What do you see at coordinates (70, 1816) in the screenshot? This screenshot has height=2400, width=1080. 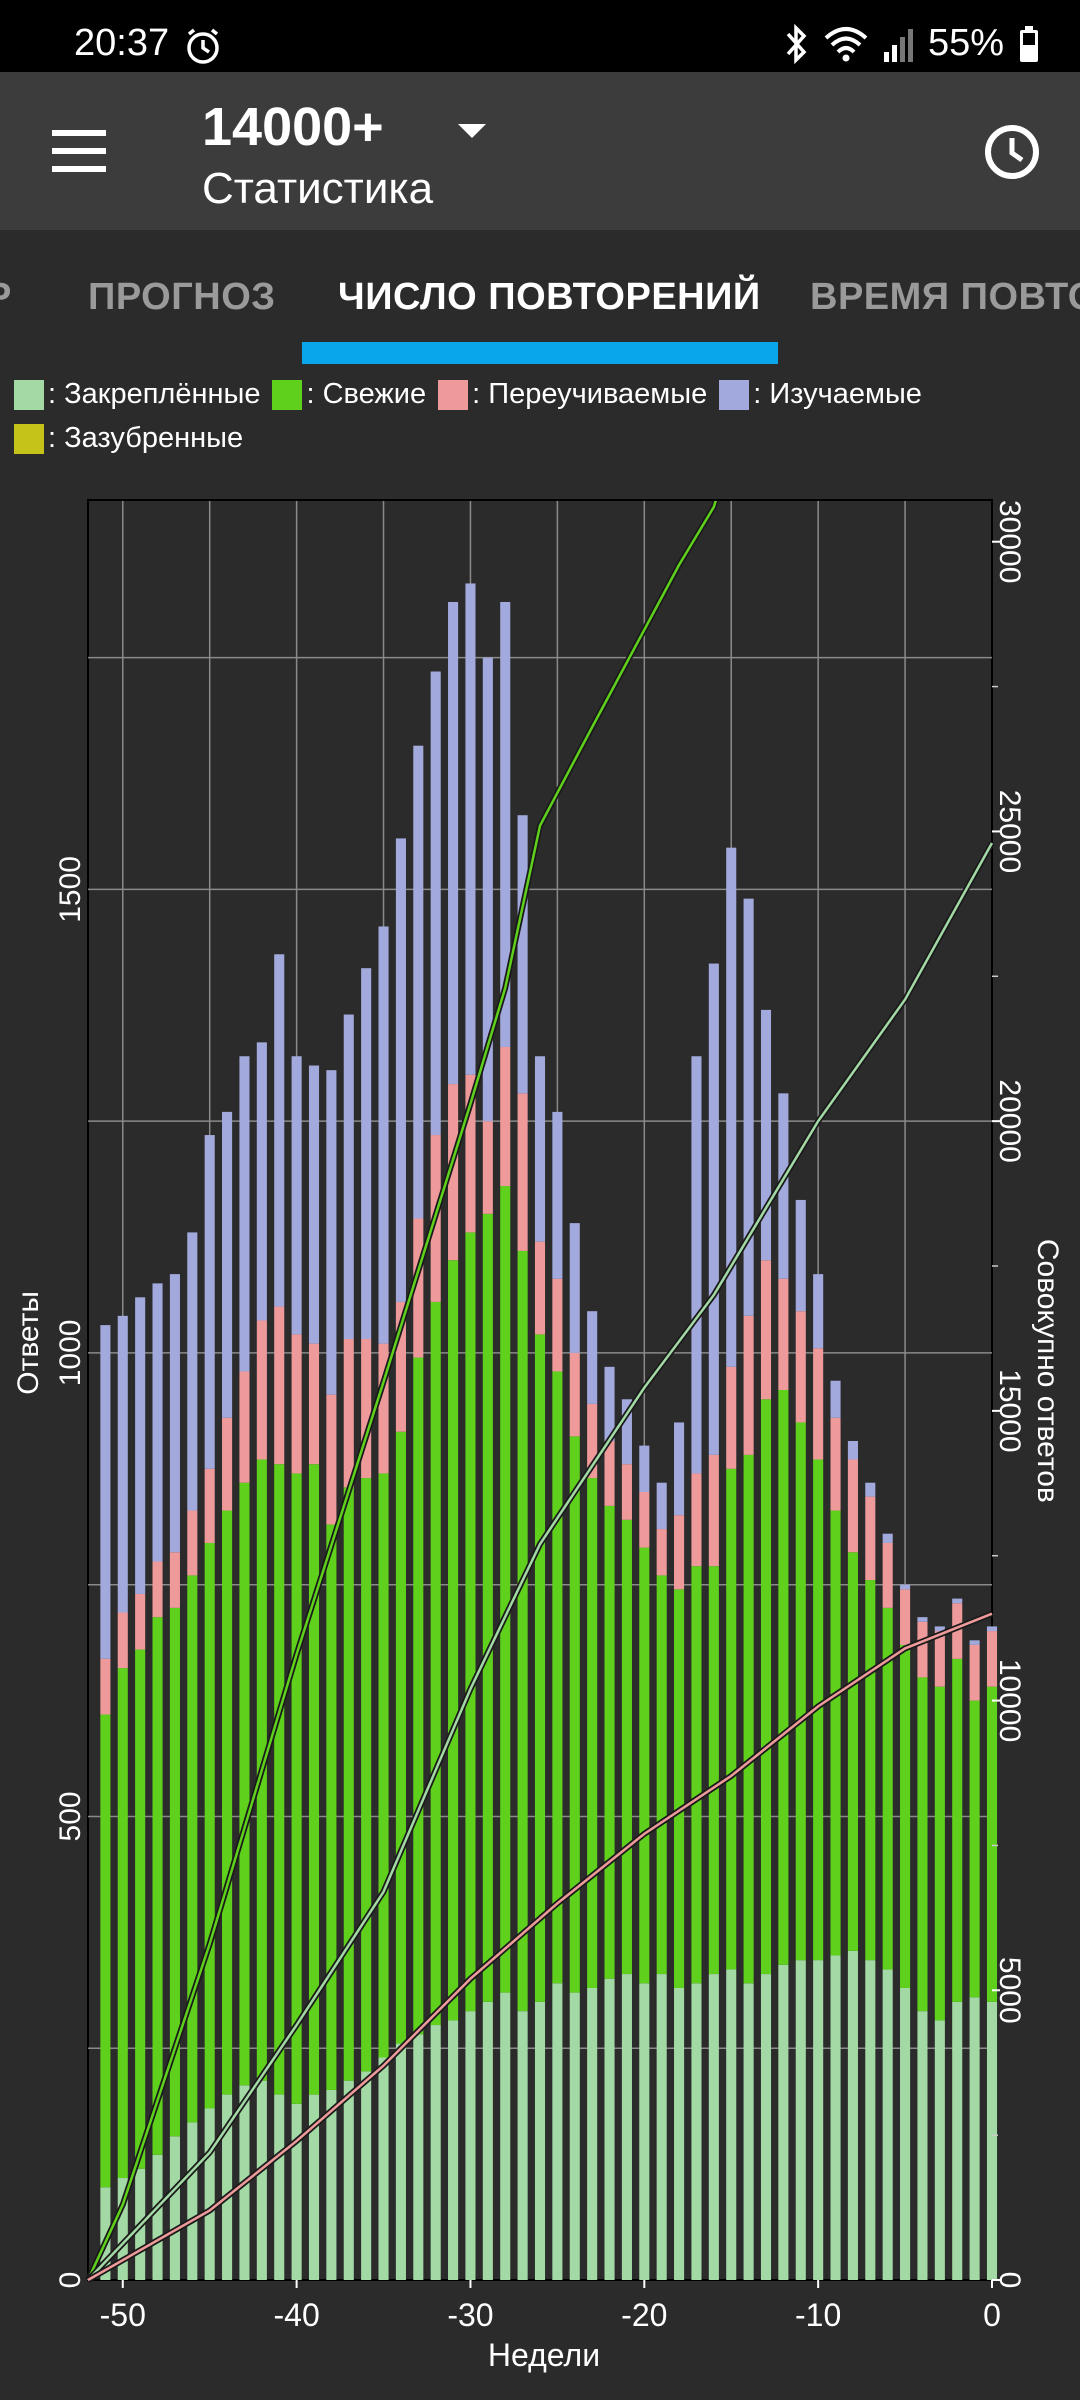 I see `y-tick-label: 500` at bounding box center [70, 1816].